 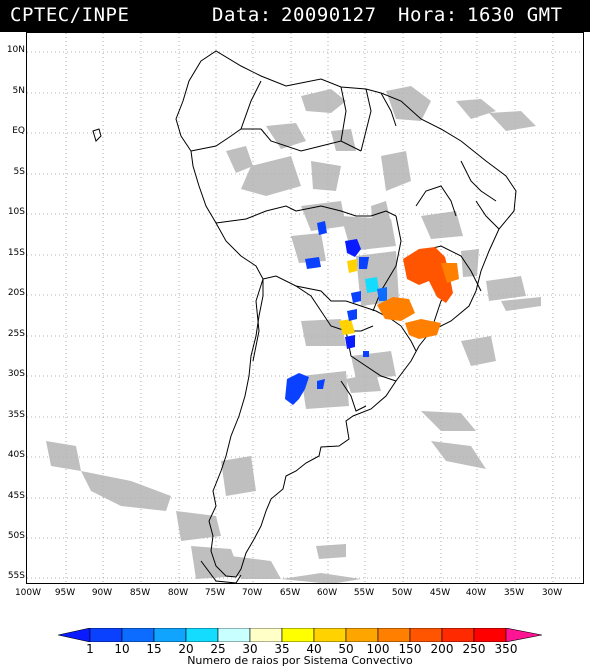 What do you see at coordinates (16, 334) in the screenshot?
I see `lat-label-25s: 25S` at bounding box center [16, 334].